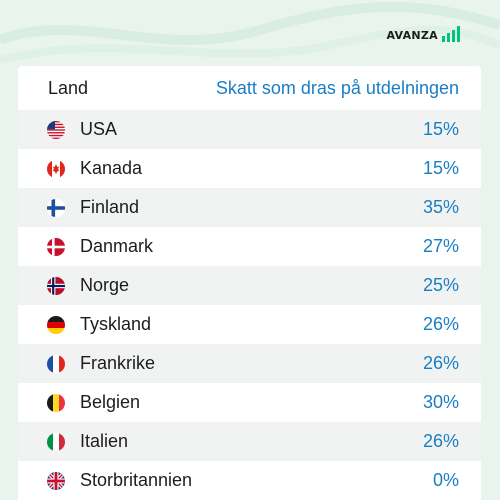 The width and height of the screenshot is (500, 500). What do you see at coordinates (99, 129) in the screenshot?
I see `country-name: USA` at bounding box center [99, 129].